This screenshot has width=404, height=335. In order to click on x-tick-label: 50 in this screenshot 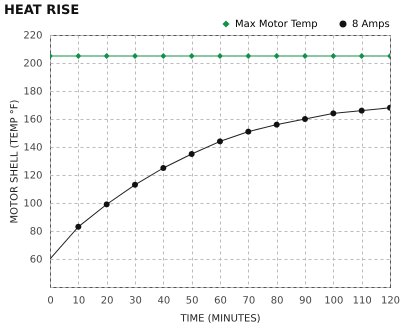, I will do `click(192, 301)`.